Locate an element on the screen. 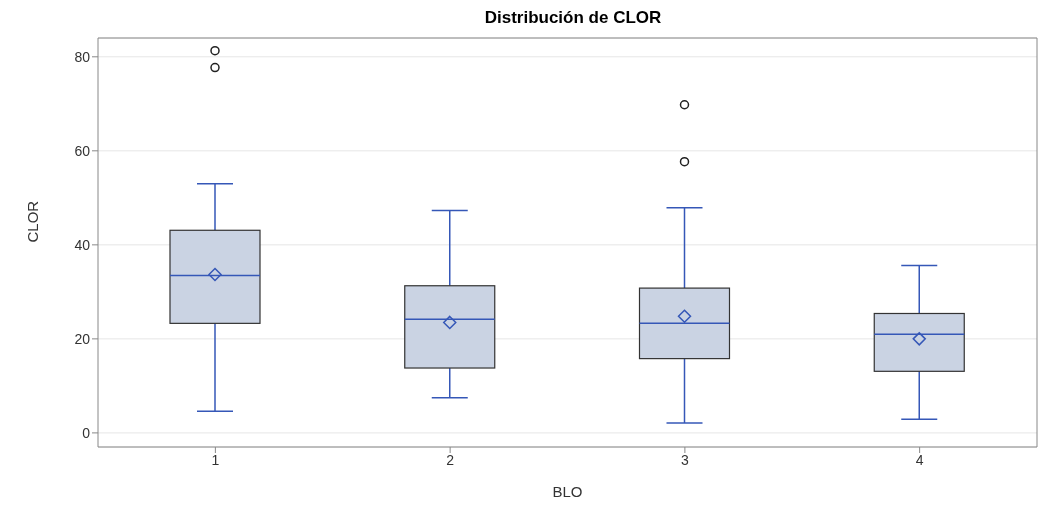  x-axis-title: BLO is located at coordinates (567, 491).